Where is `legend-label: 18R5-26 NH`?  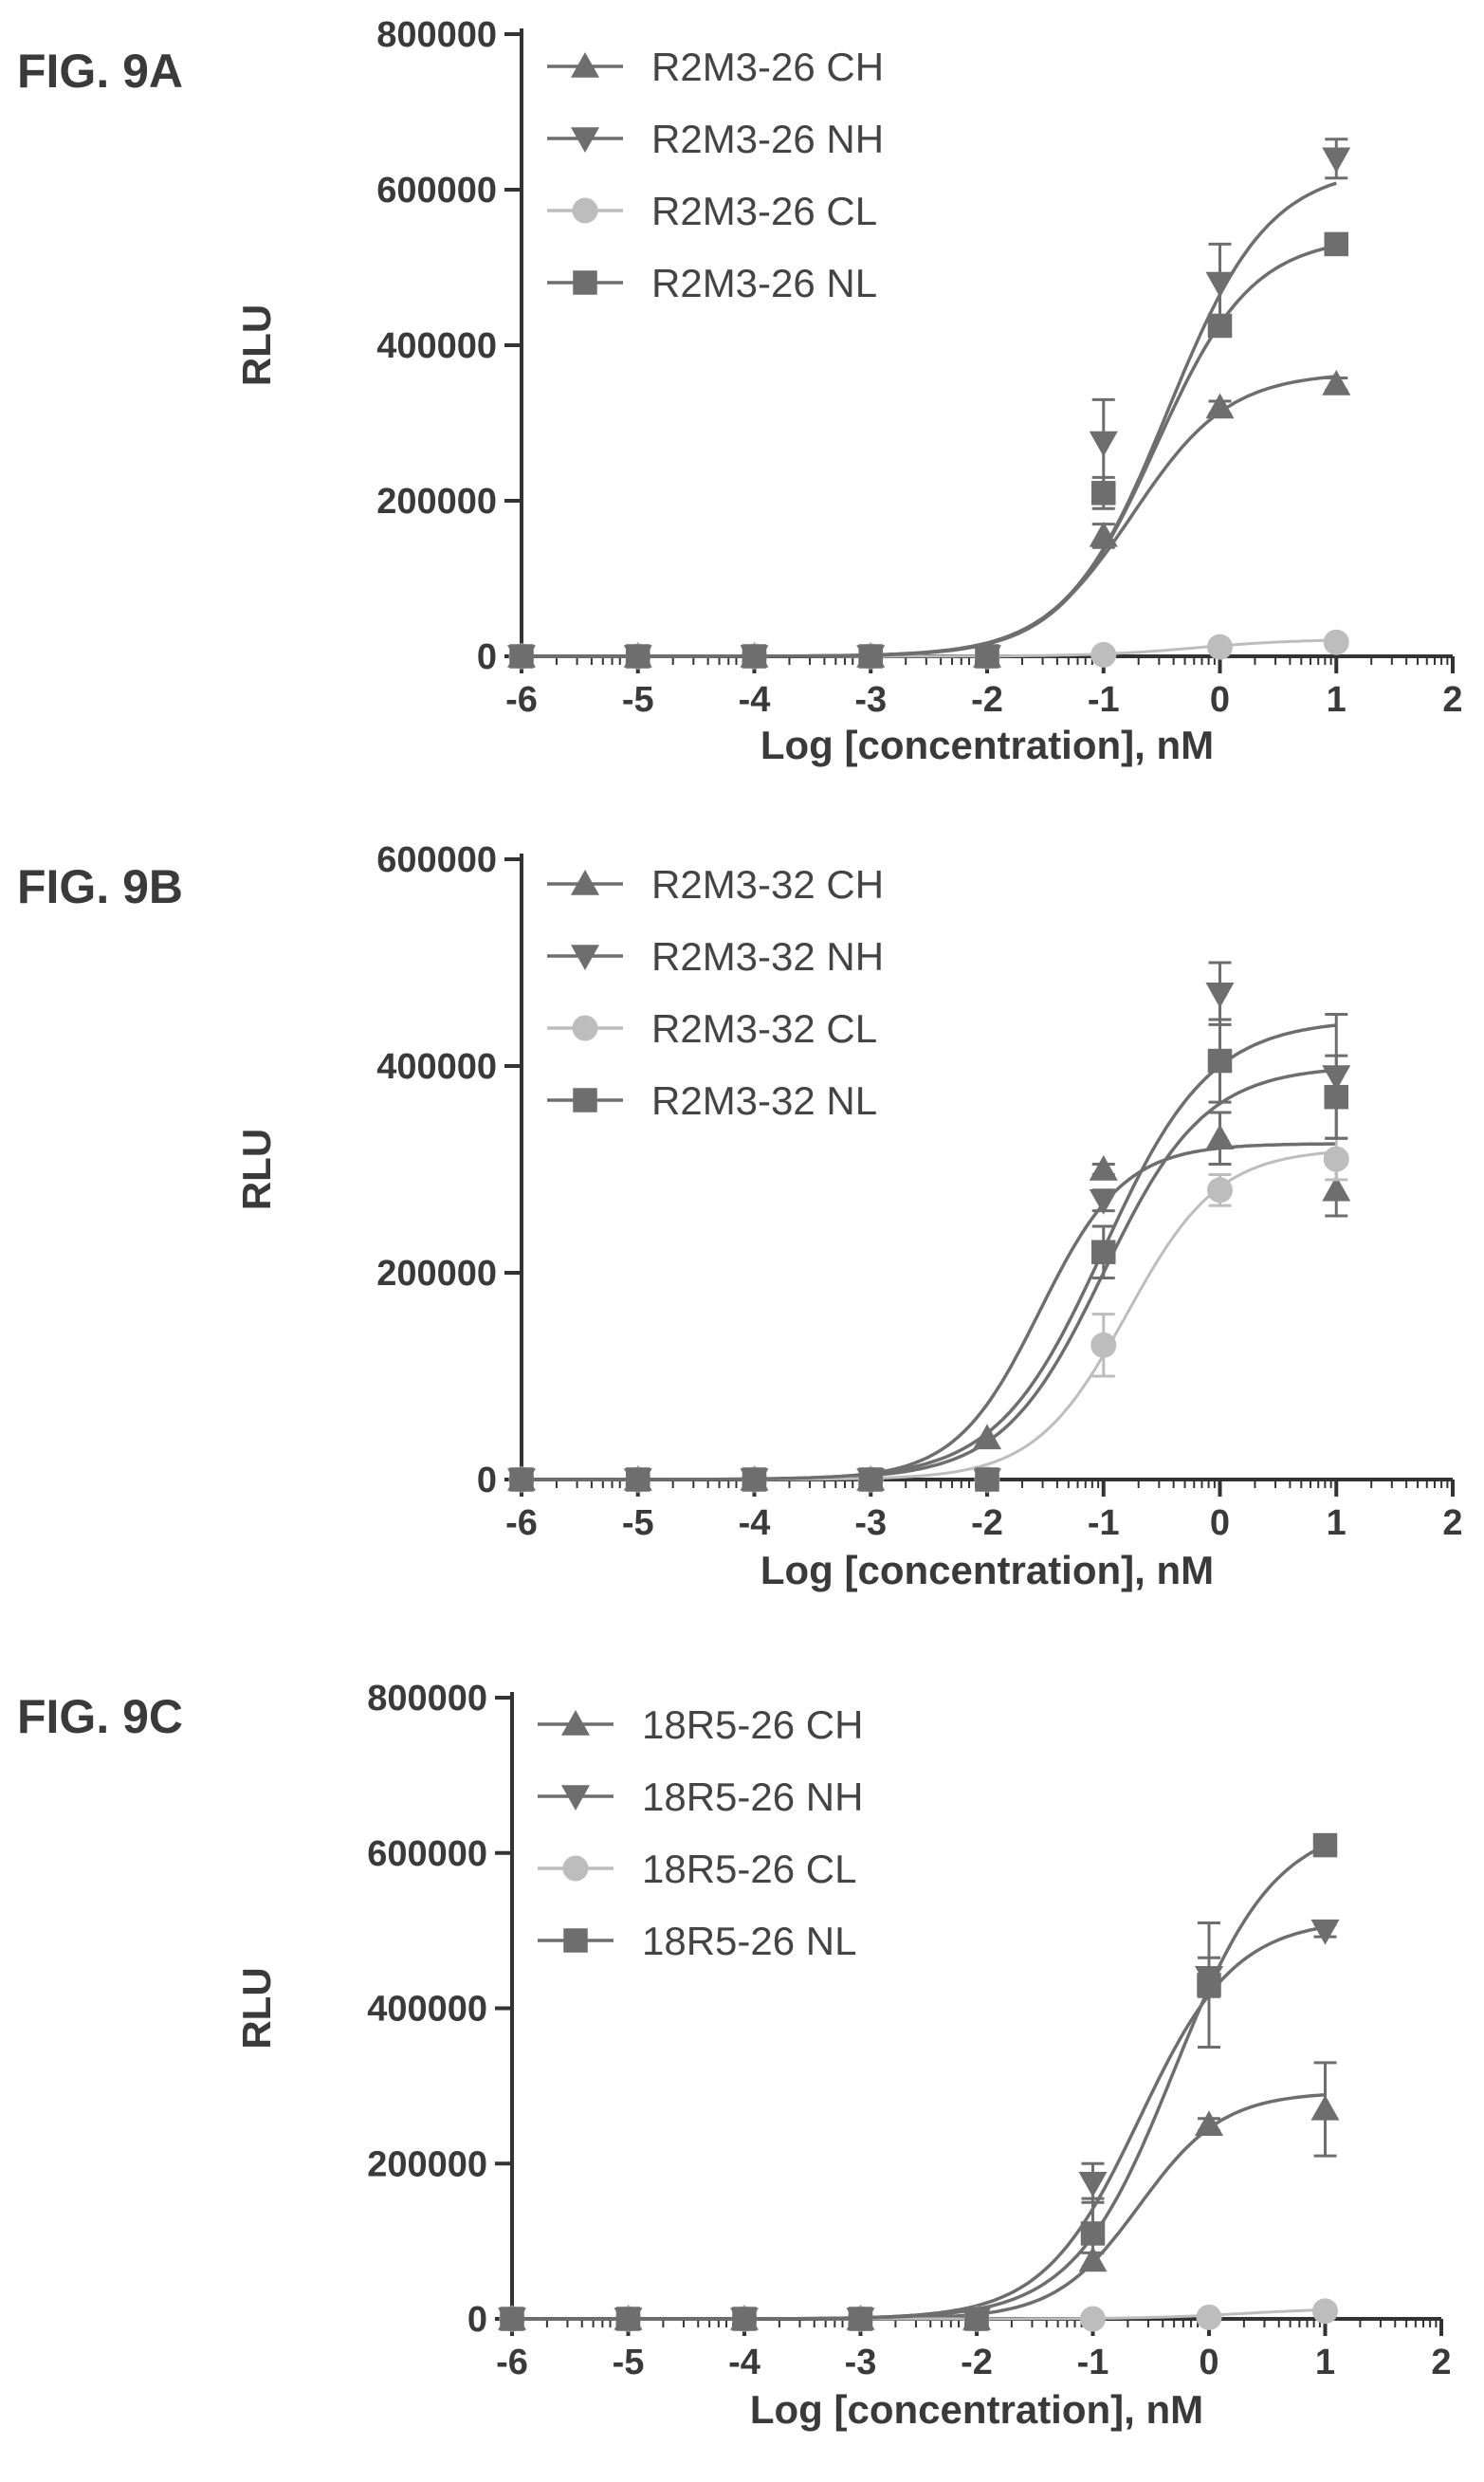
legend-label: 18R5-26 NH is located at coordinates (753, 1796).